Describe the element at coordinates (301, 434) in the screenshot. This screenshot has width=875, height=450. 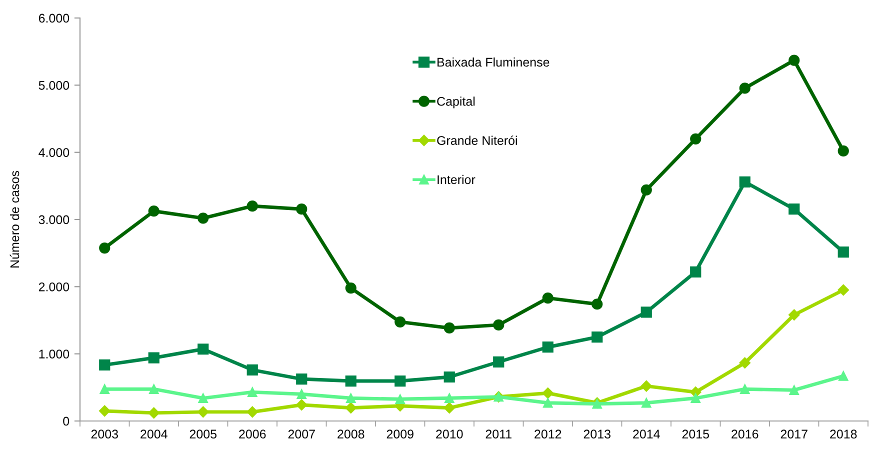
I see `x-tick-label: 2007` at that location.